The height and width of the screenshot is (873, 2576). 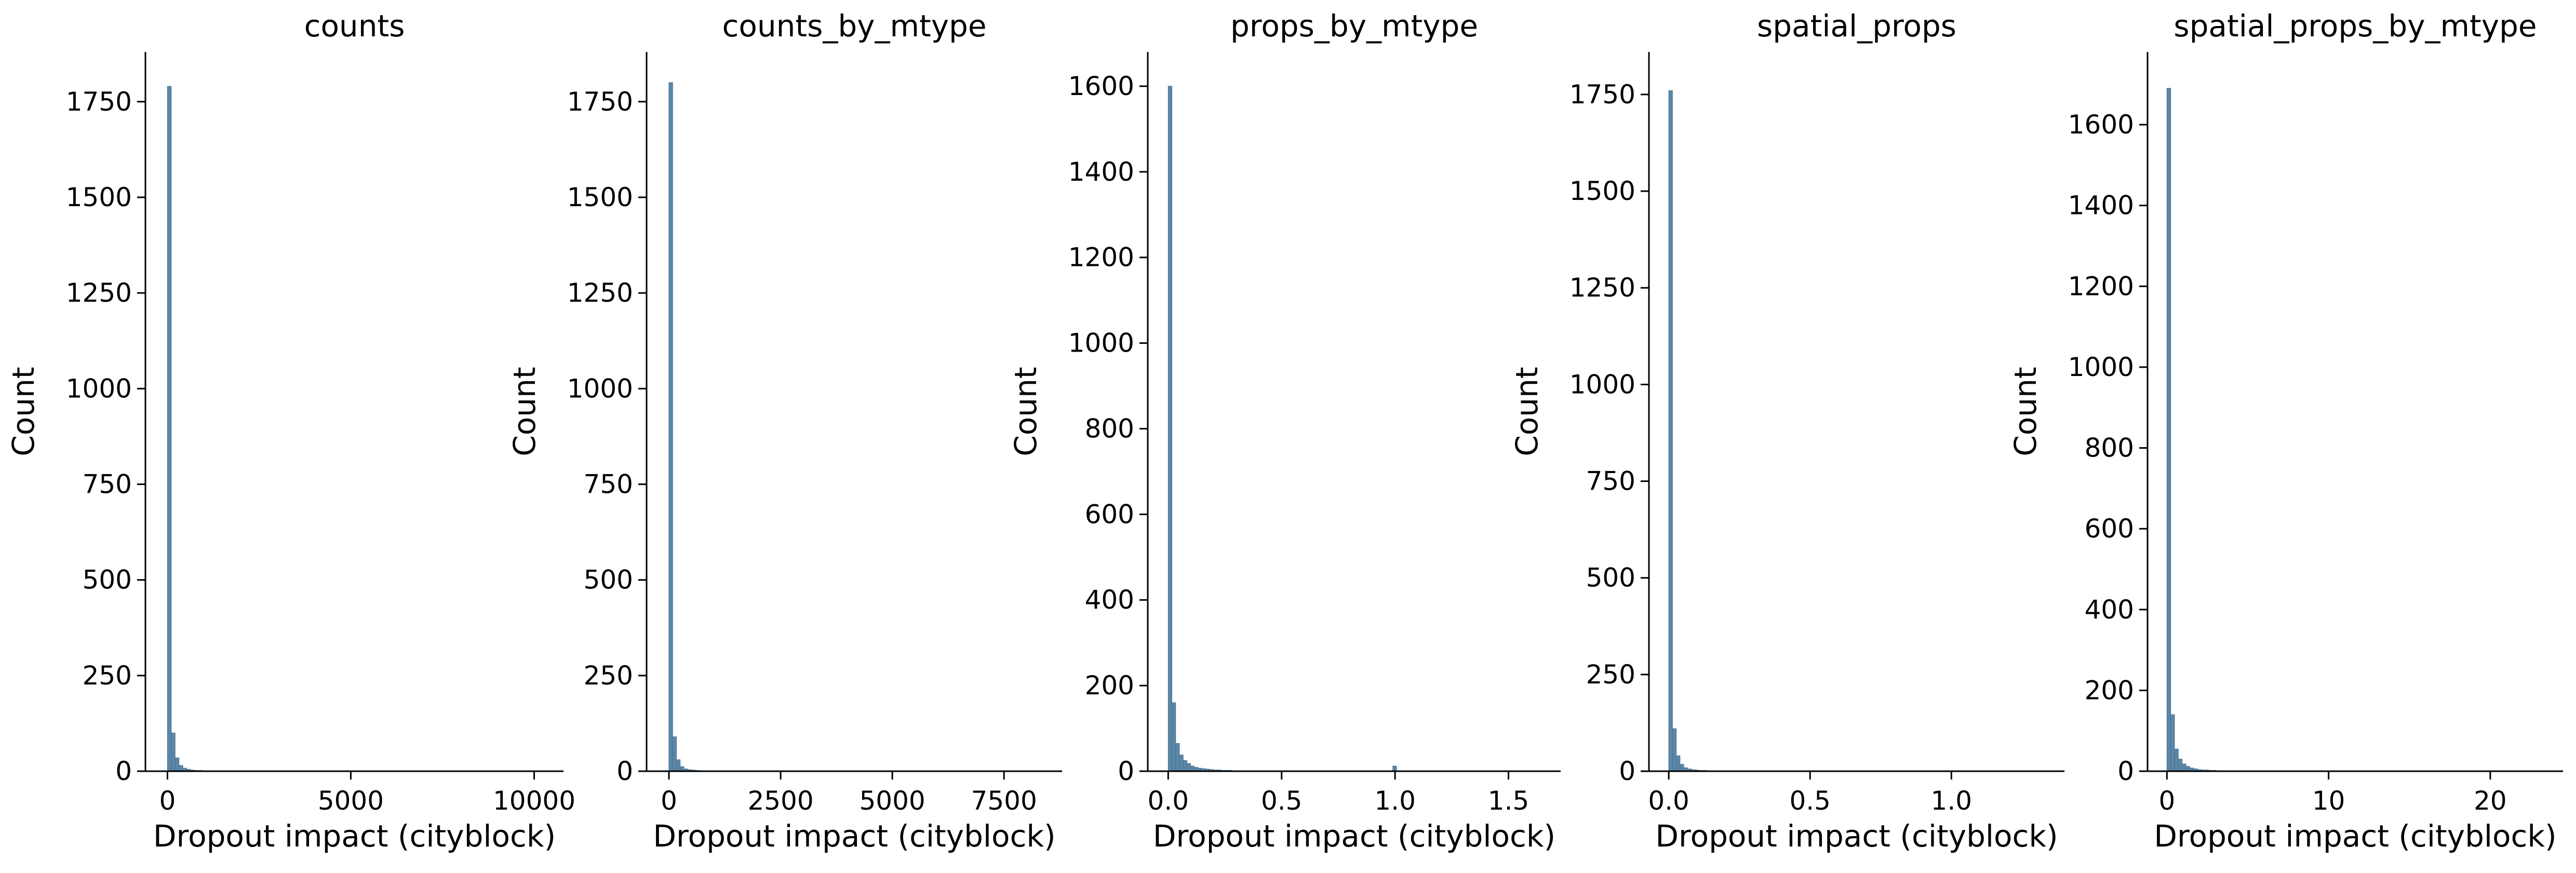 I want to click on panel-title: props_by_mtype, so click(x=1354, y=26).